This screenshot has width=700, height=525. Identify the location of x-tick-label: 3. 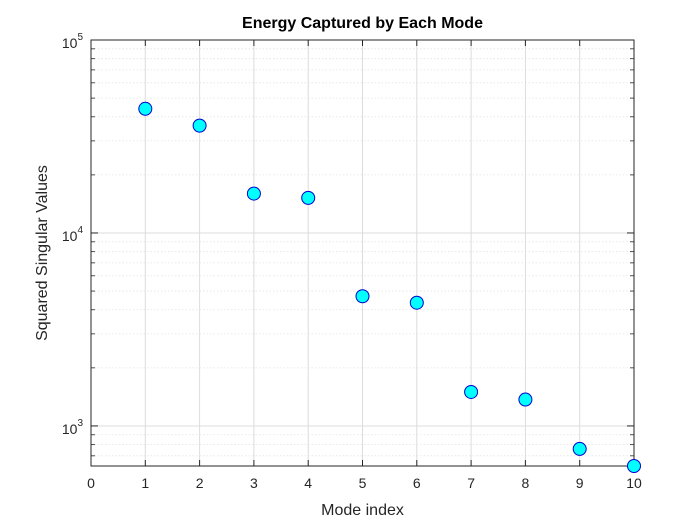
(254, 483).